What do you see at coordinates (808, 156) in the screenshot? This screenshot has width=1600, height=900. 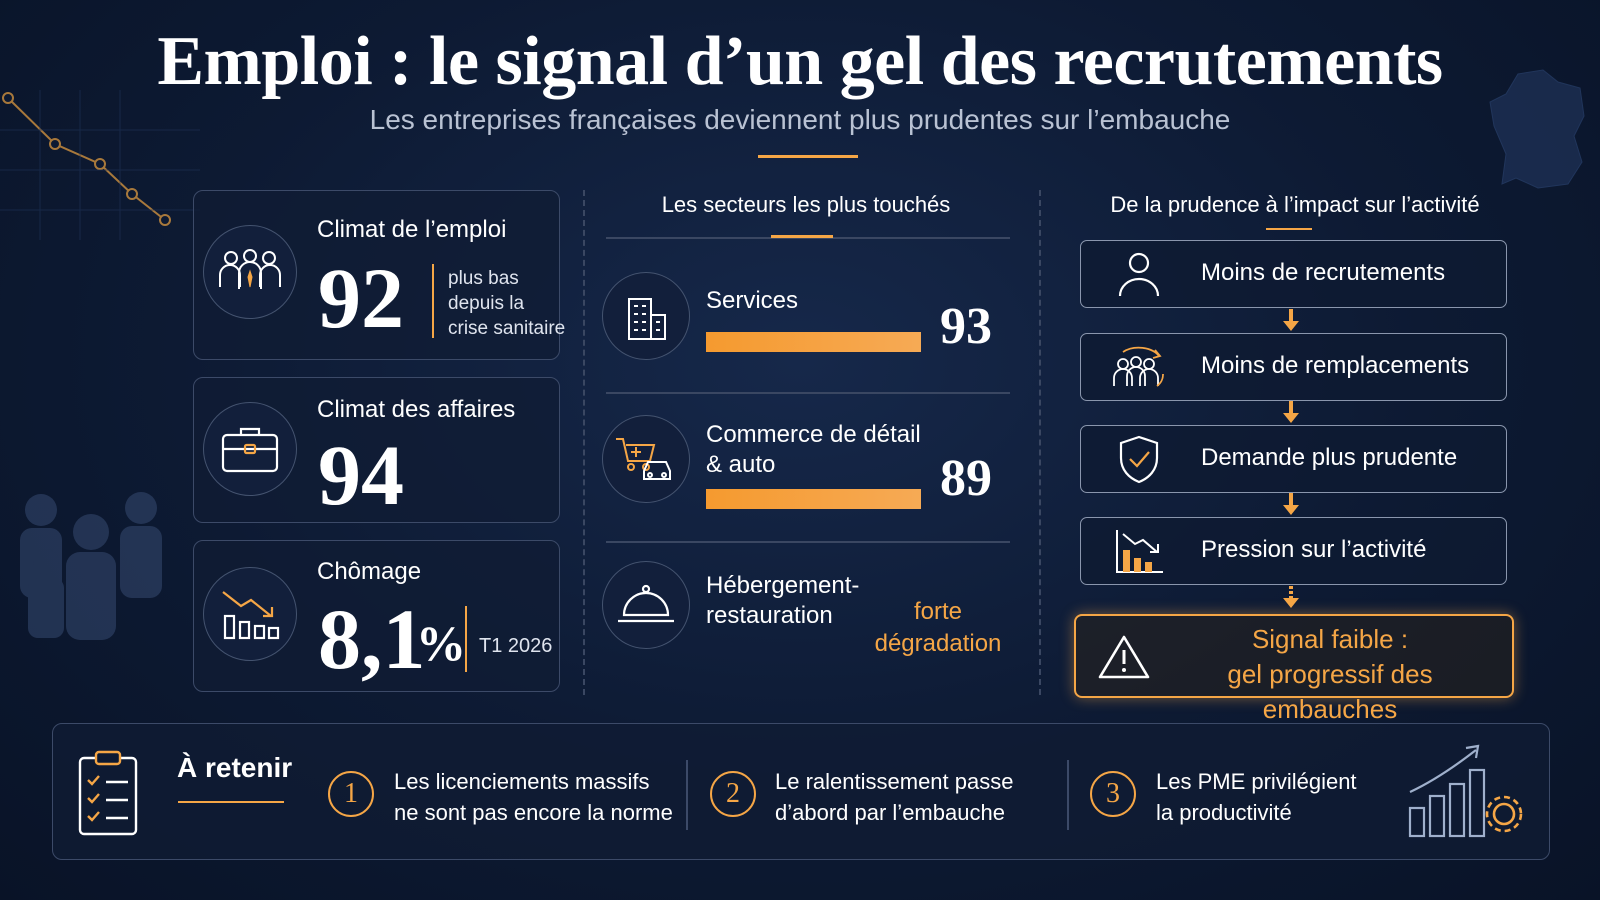 I see `title-underline` at bounding box center [808, 156].